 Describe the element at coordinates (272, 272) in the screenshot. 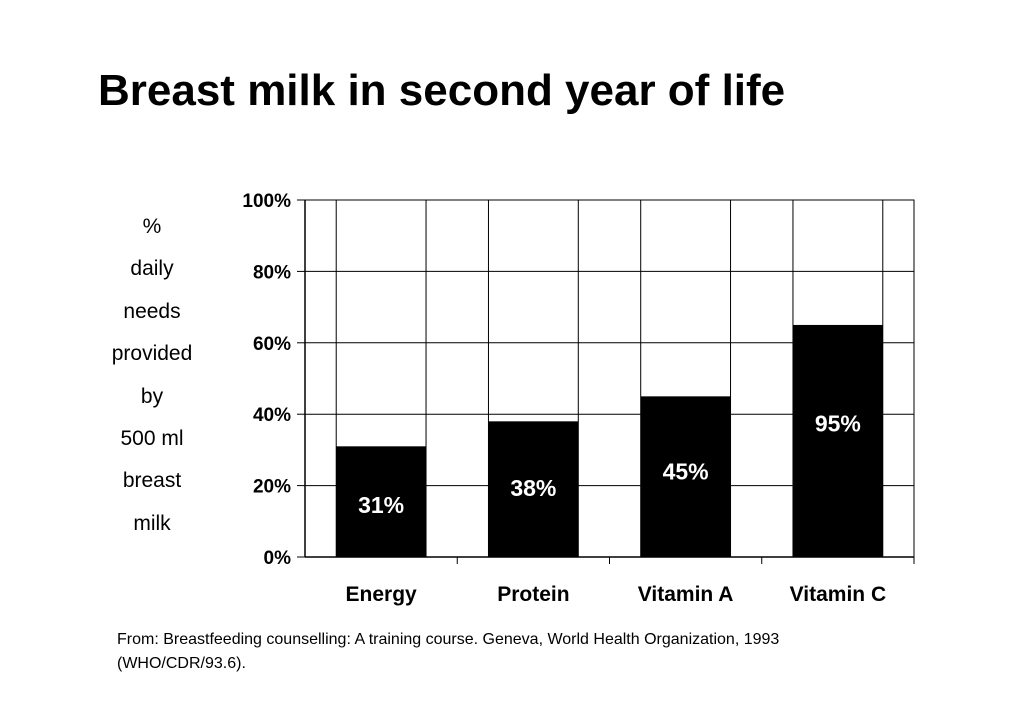

I see `y-tick-label: 80%` at that location.